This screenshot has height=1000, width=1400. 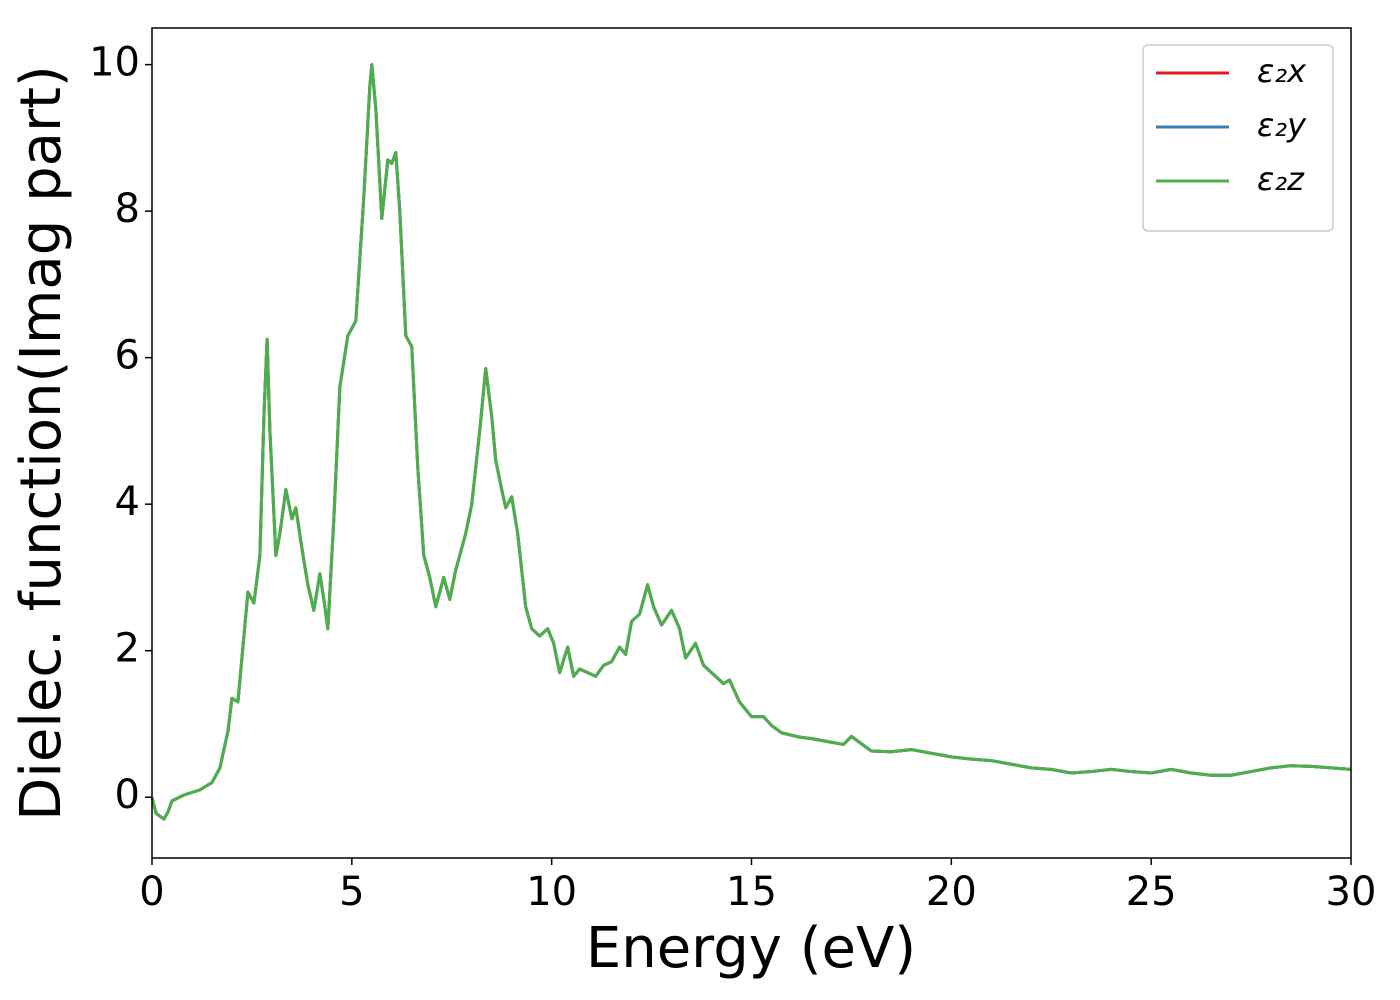 What do you see at coordinates (751, 948) in the screenshot?
I see `x-axis-label: Energy (eV)` at bounding box center [751, 948].